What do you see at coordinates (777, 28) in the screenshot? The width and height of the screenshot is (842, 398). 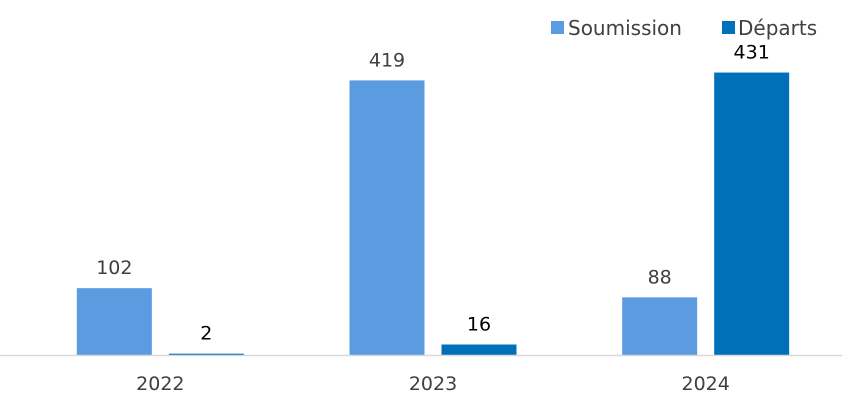 I see `legend-label-dparts: Départs` at bounding box center [777, 28].